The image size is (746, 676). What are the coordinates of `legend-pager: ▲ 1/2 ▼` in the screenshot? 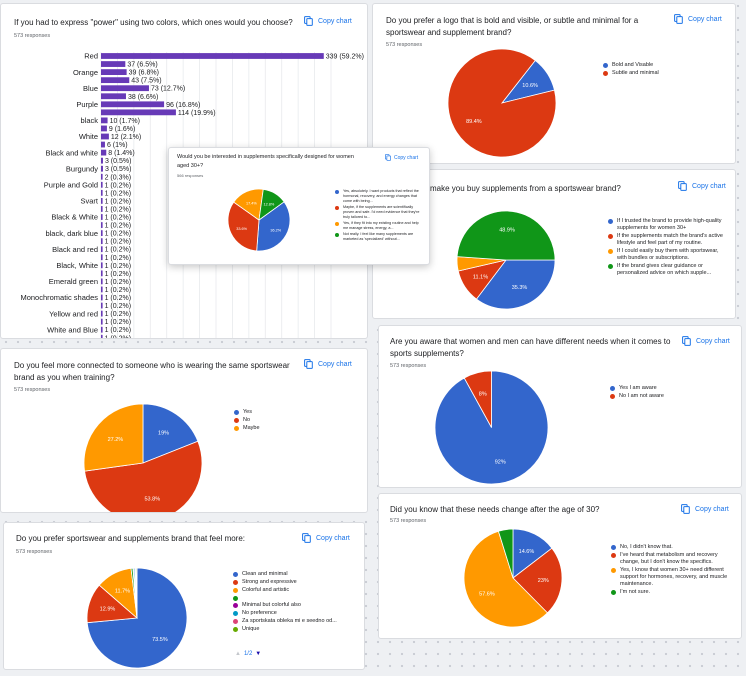 It's located at (248, 654).